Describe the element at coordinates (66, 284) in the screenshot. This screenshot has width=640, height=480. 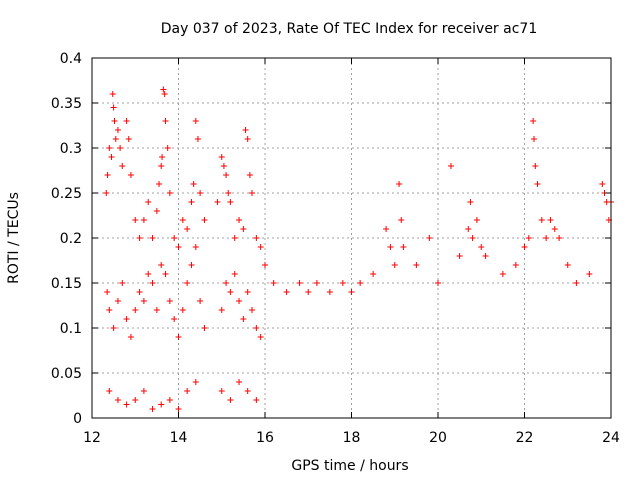
I see `y-tick-label: 0.15` at that location.